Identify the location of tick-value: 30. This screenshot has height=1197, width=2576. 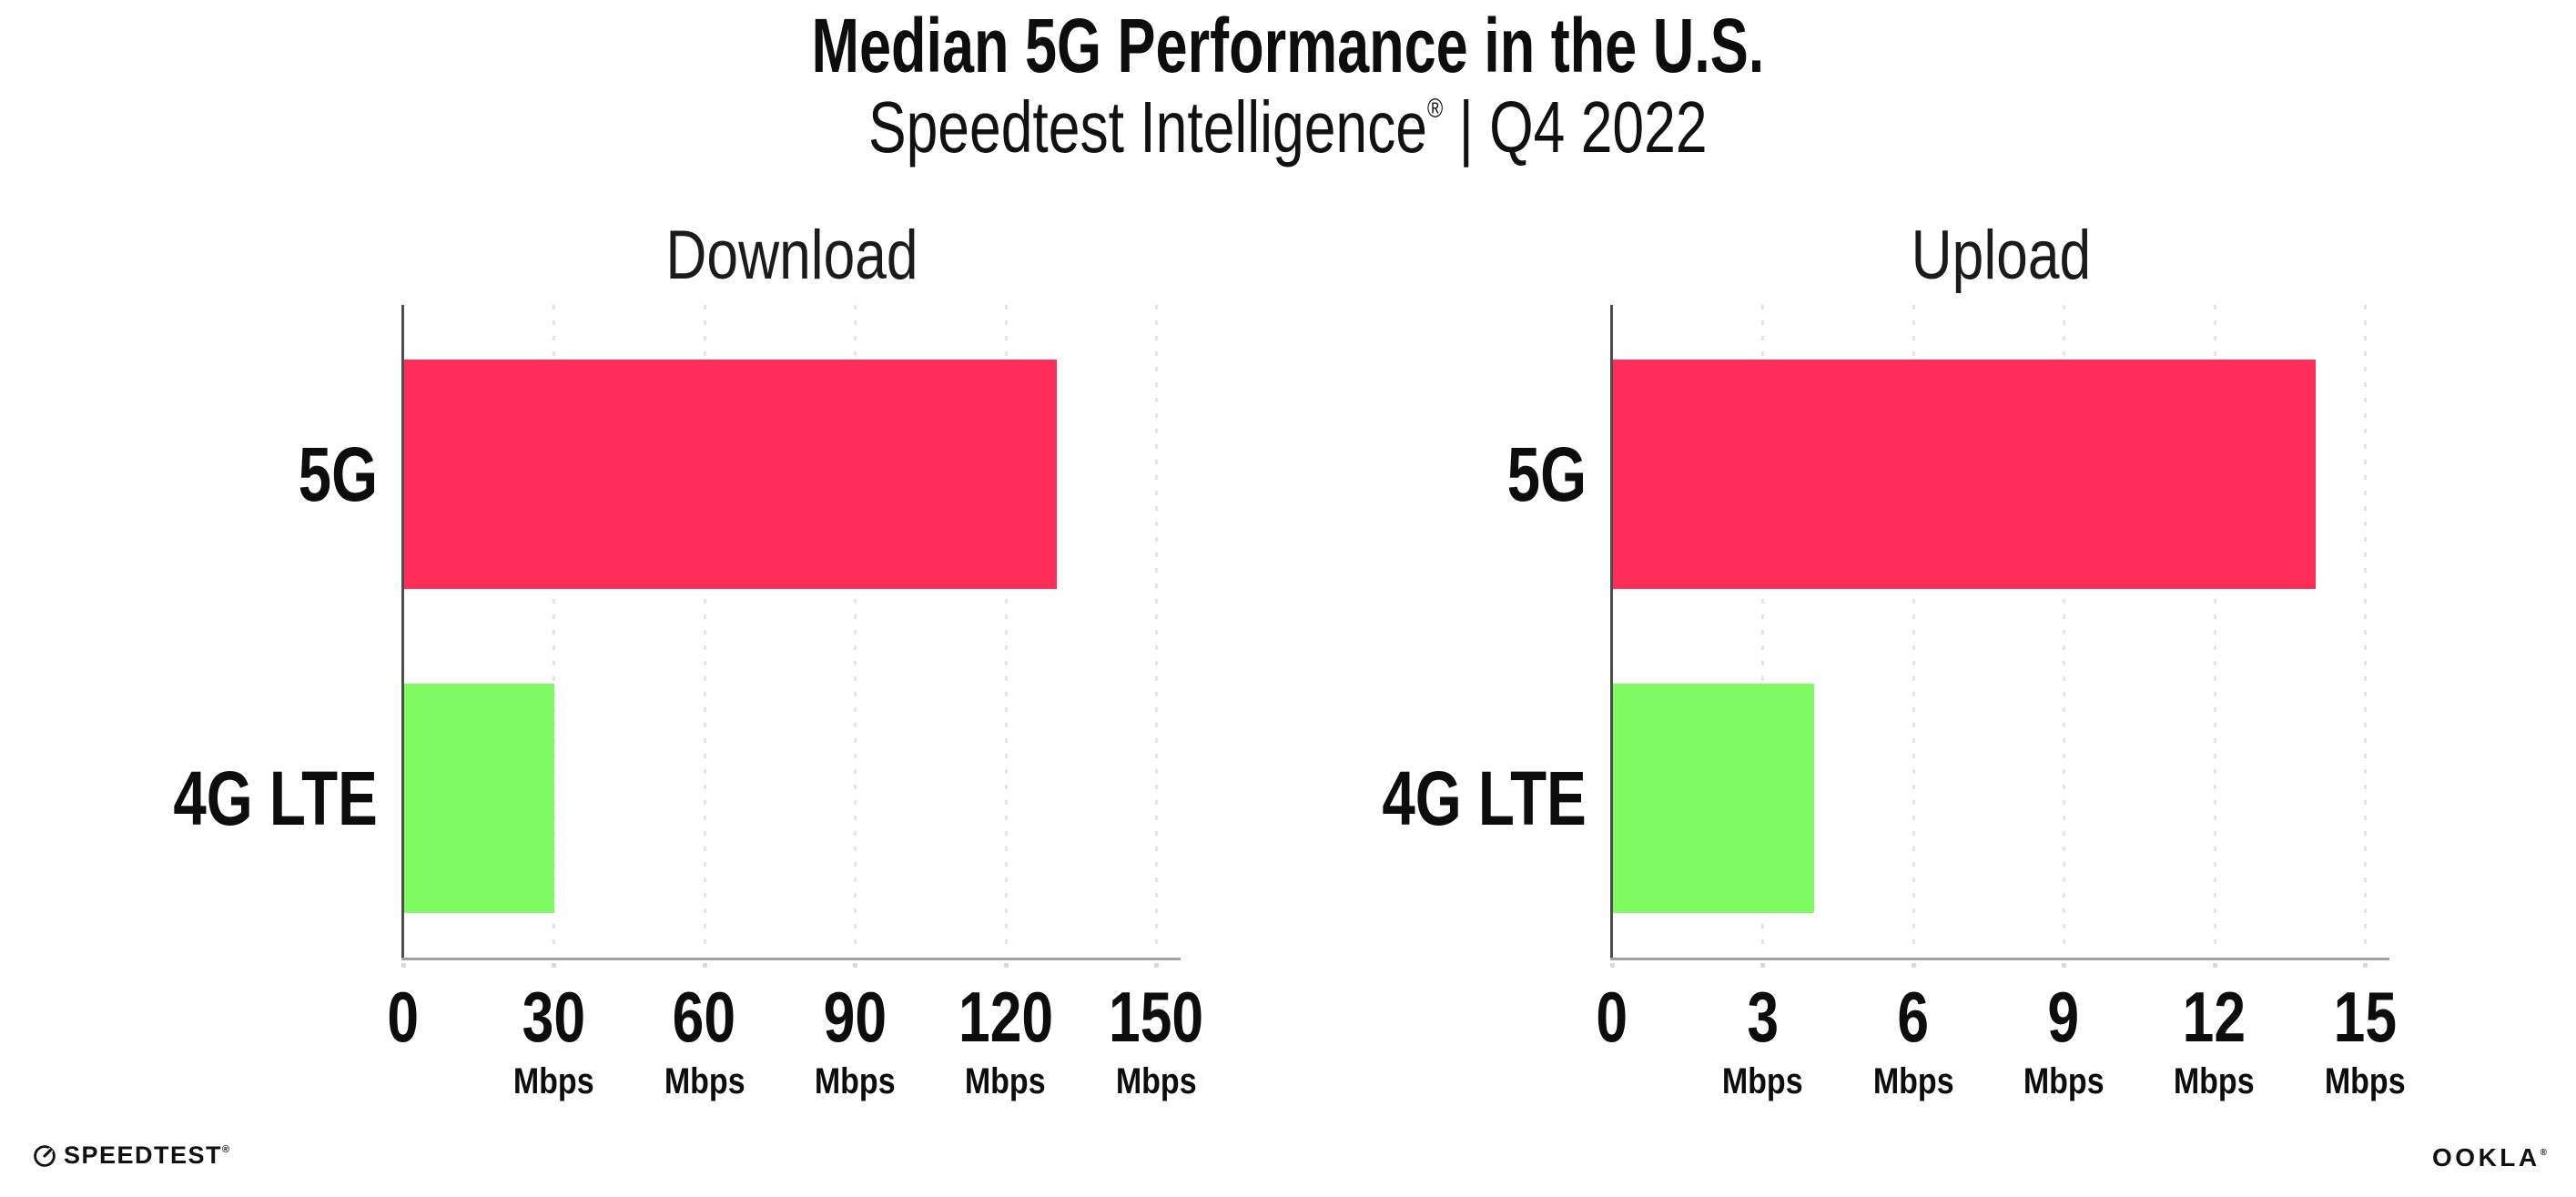
(553, 1017).